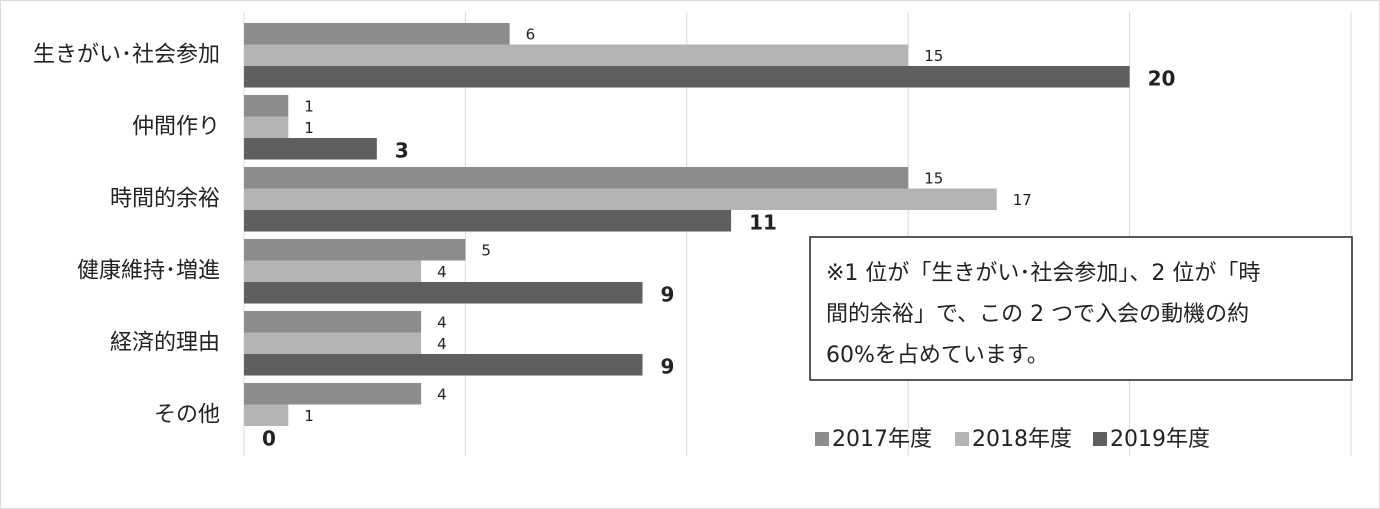 The height and width of the screenshot is (509, 1380). Describe the element at coordinates (1043, 273) in the screenshot. I see `annotation-text: ※1 位が「生きがい･社会参加」、2 位が「時` at that location.